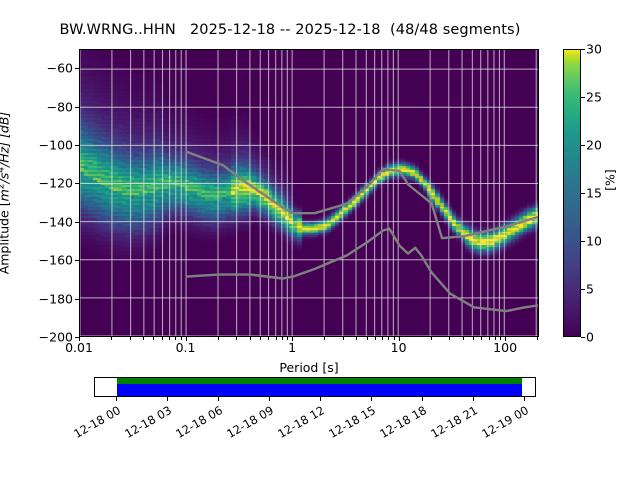 This screenshot has width=640, height=480. What do you see at coordinates (59, 68) in the screenshot?
I see `y-tick-label: −60` at bounding box center [59, 68].